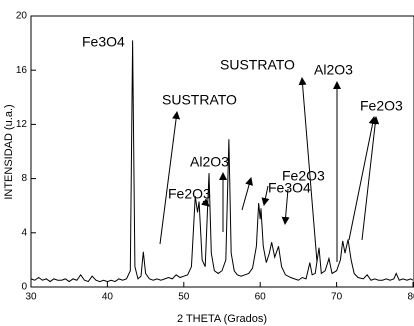 The image size is (414, 326). I want to click on y-tick-label: 0, so click(24, 287).